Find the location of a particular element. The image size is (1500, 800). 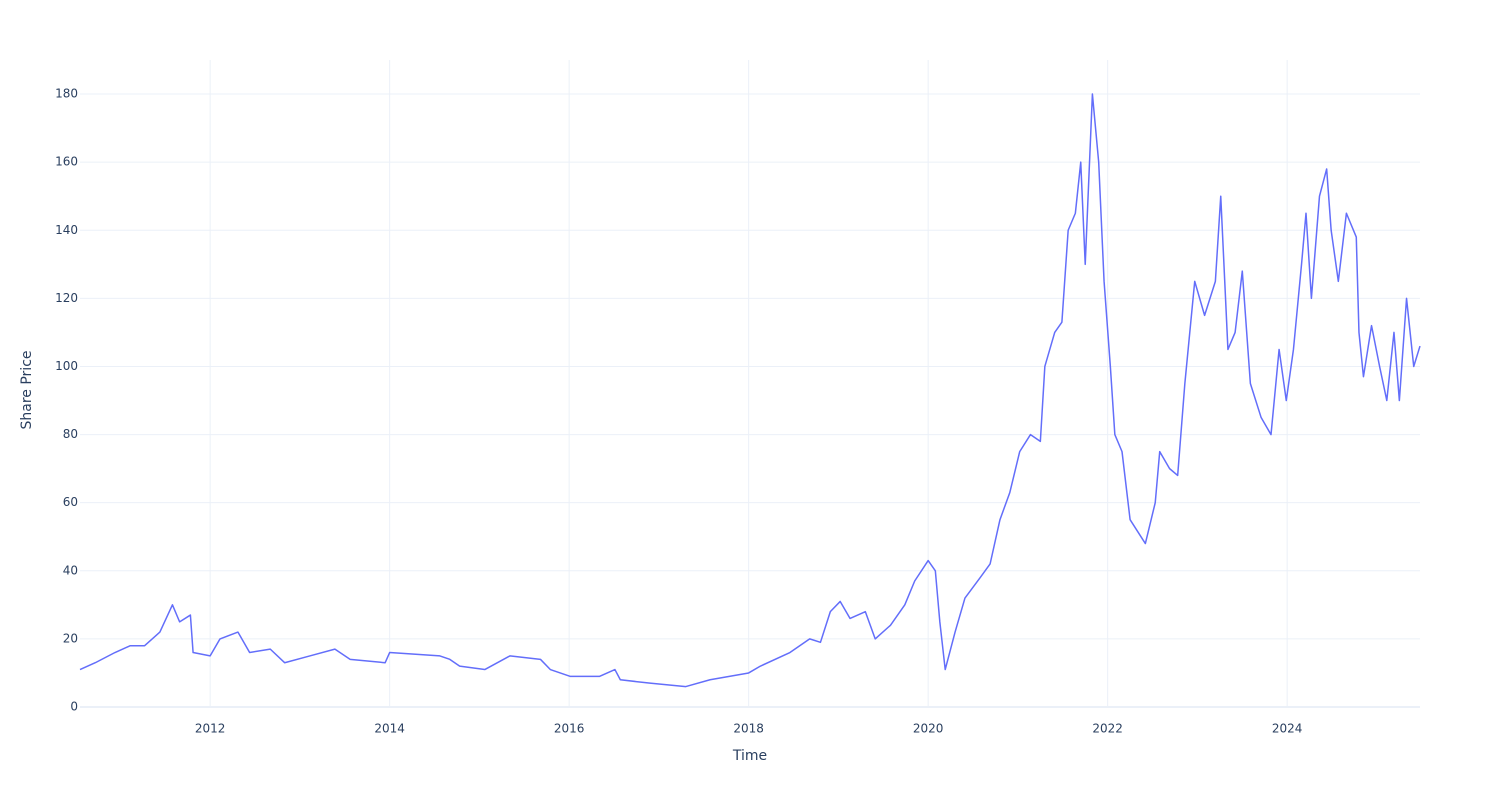

y-tick-label: 180 is located at coordinates (66, 94).